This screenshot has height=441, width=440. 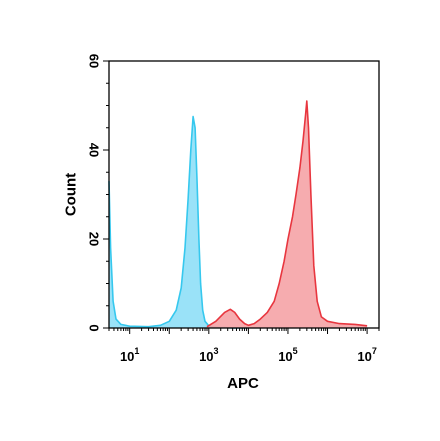 I want to click on y-tick-label: 20, so click(x=94, y=239).